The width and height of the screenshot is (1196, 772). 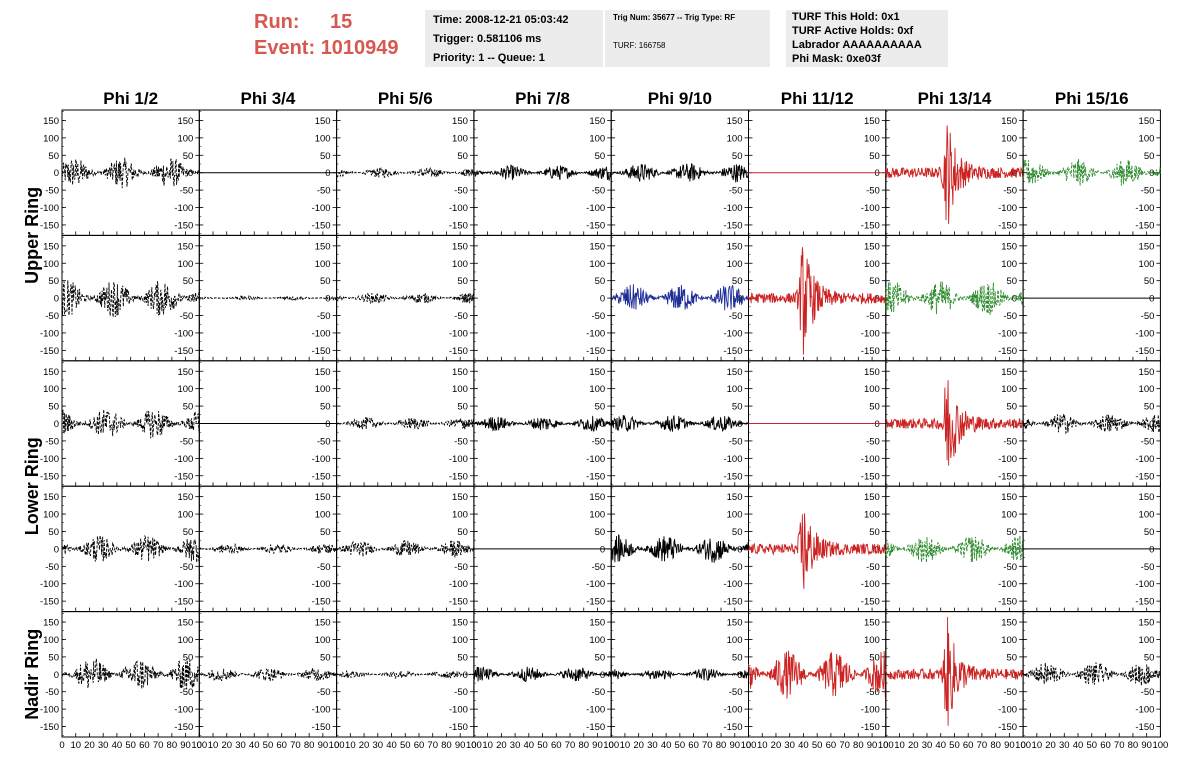 I want to click on x-tick-label: 50, so click(x=268, y=745).